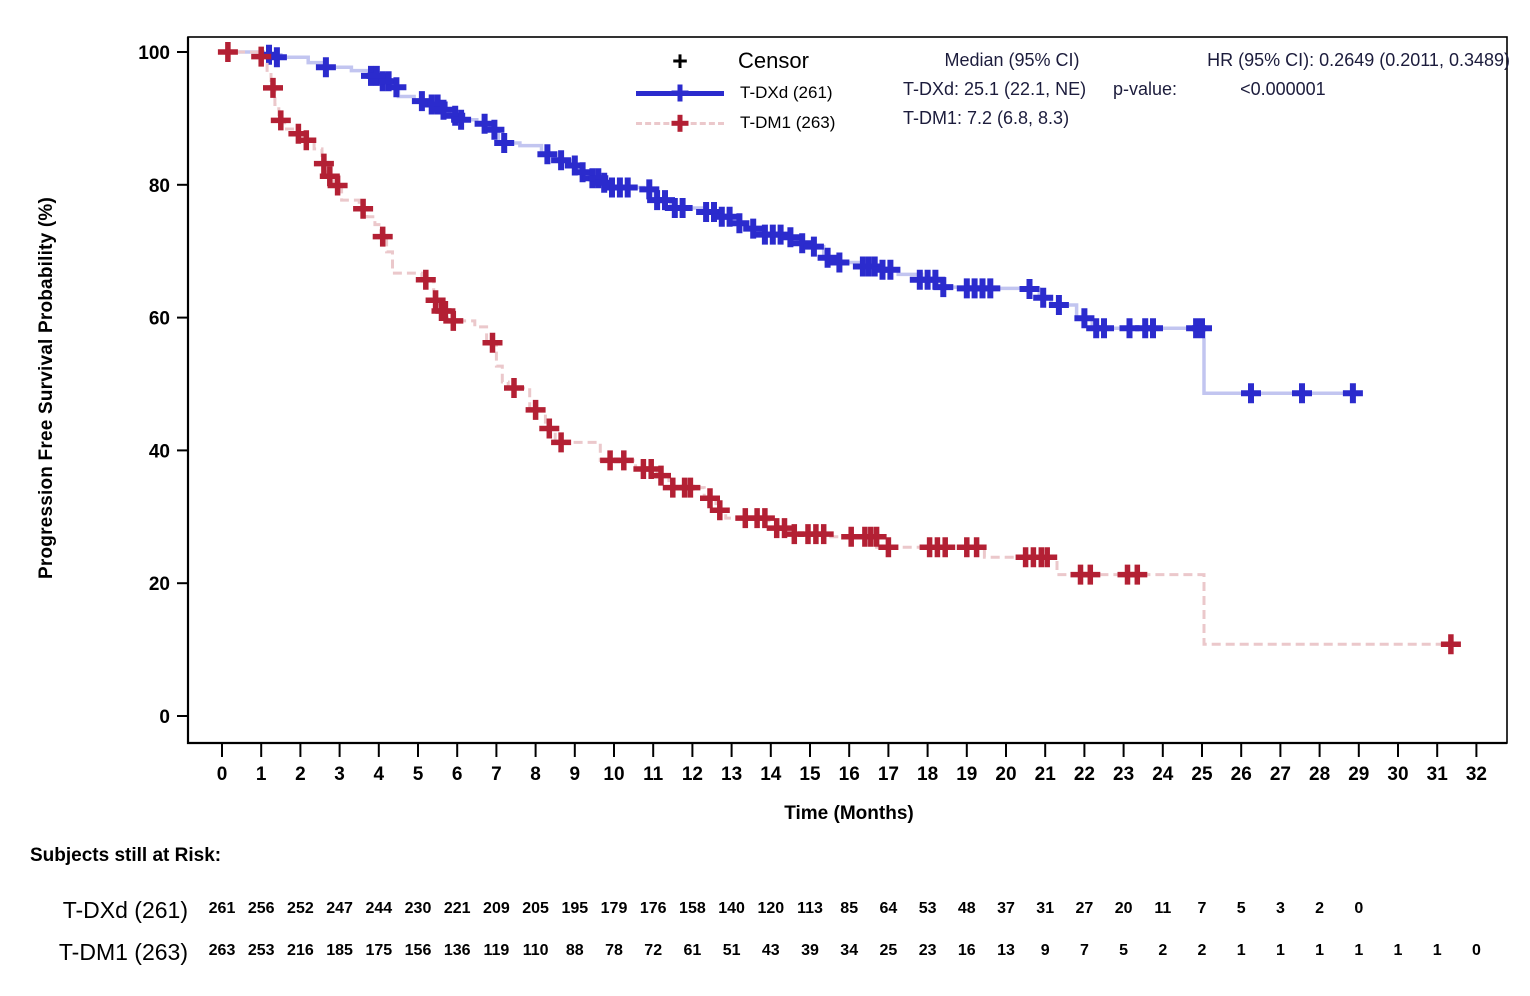 The image size is (1530, 996). Describe the element at coordinates (261, 908) in the screenshot. I see `svg-text: 256` at that location.